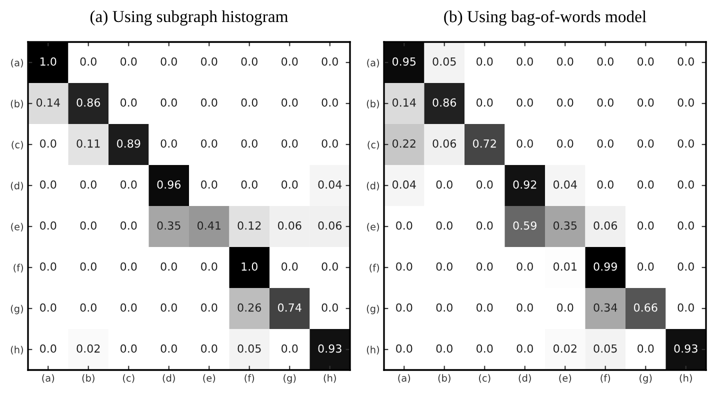 The height and width of the screenshot is (399, 711). Describe the element at coordinates (605, 266) in the screenshot. I see `data-label: 0.99` at that location.